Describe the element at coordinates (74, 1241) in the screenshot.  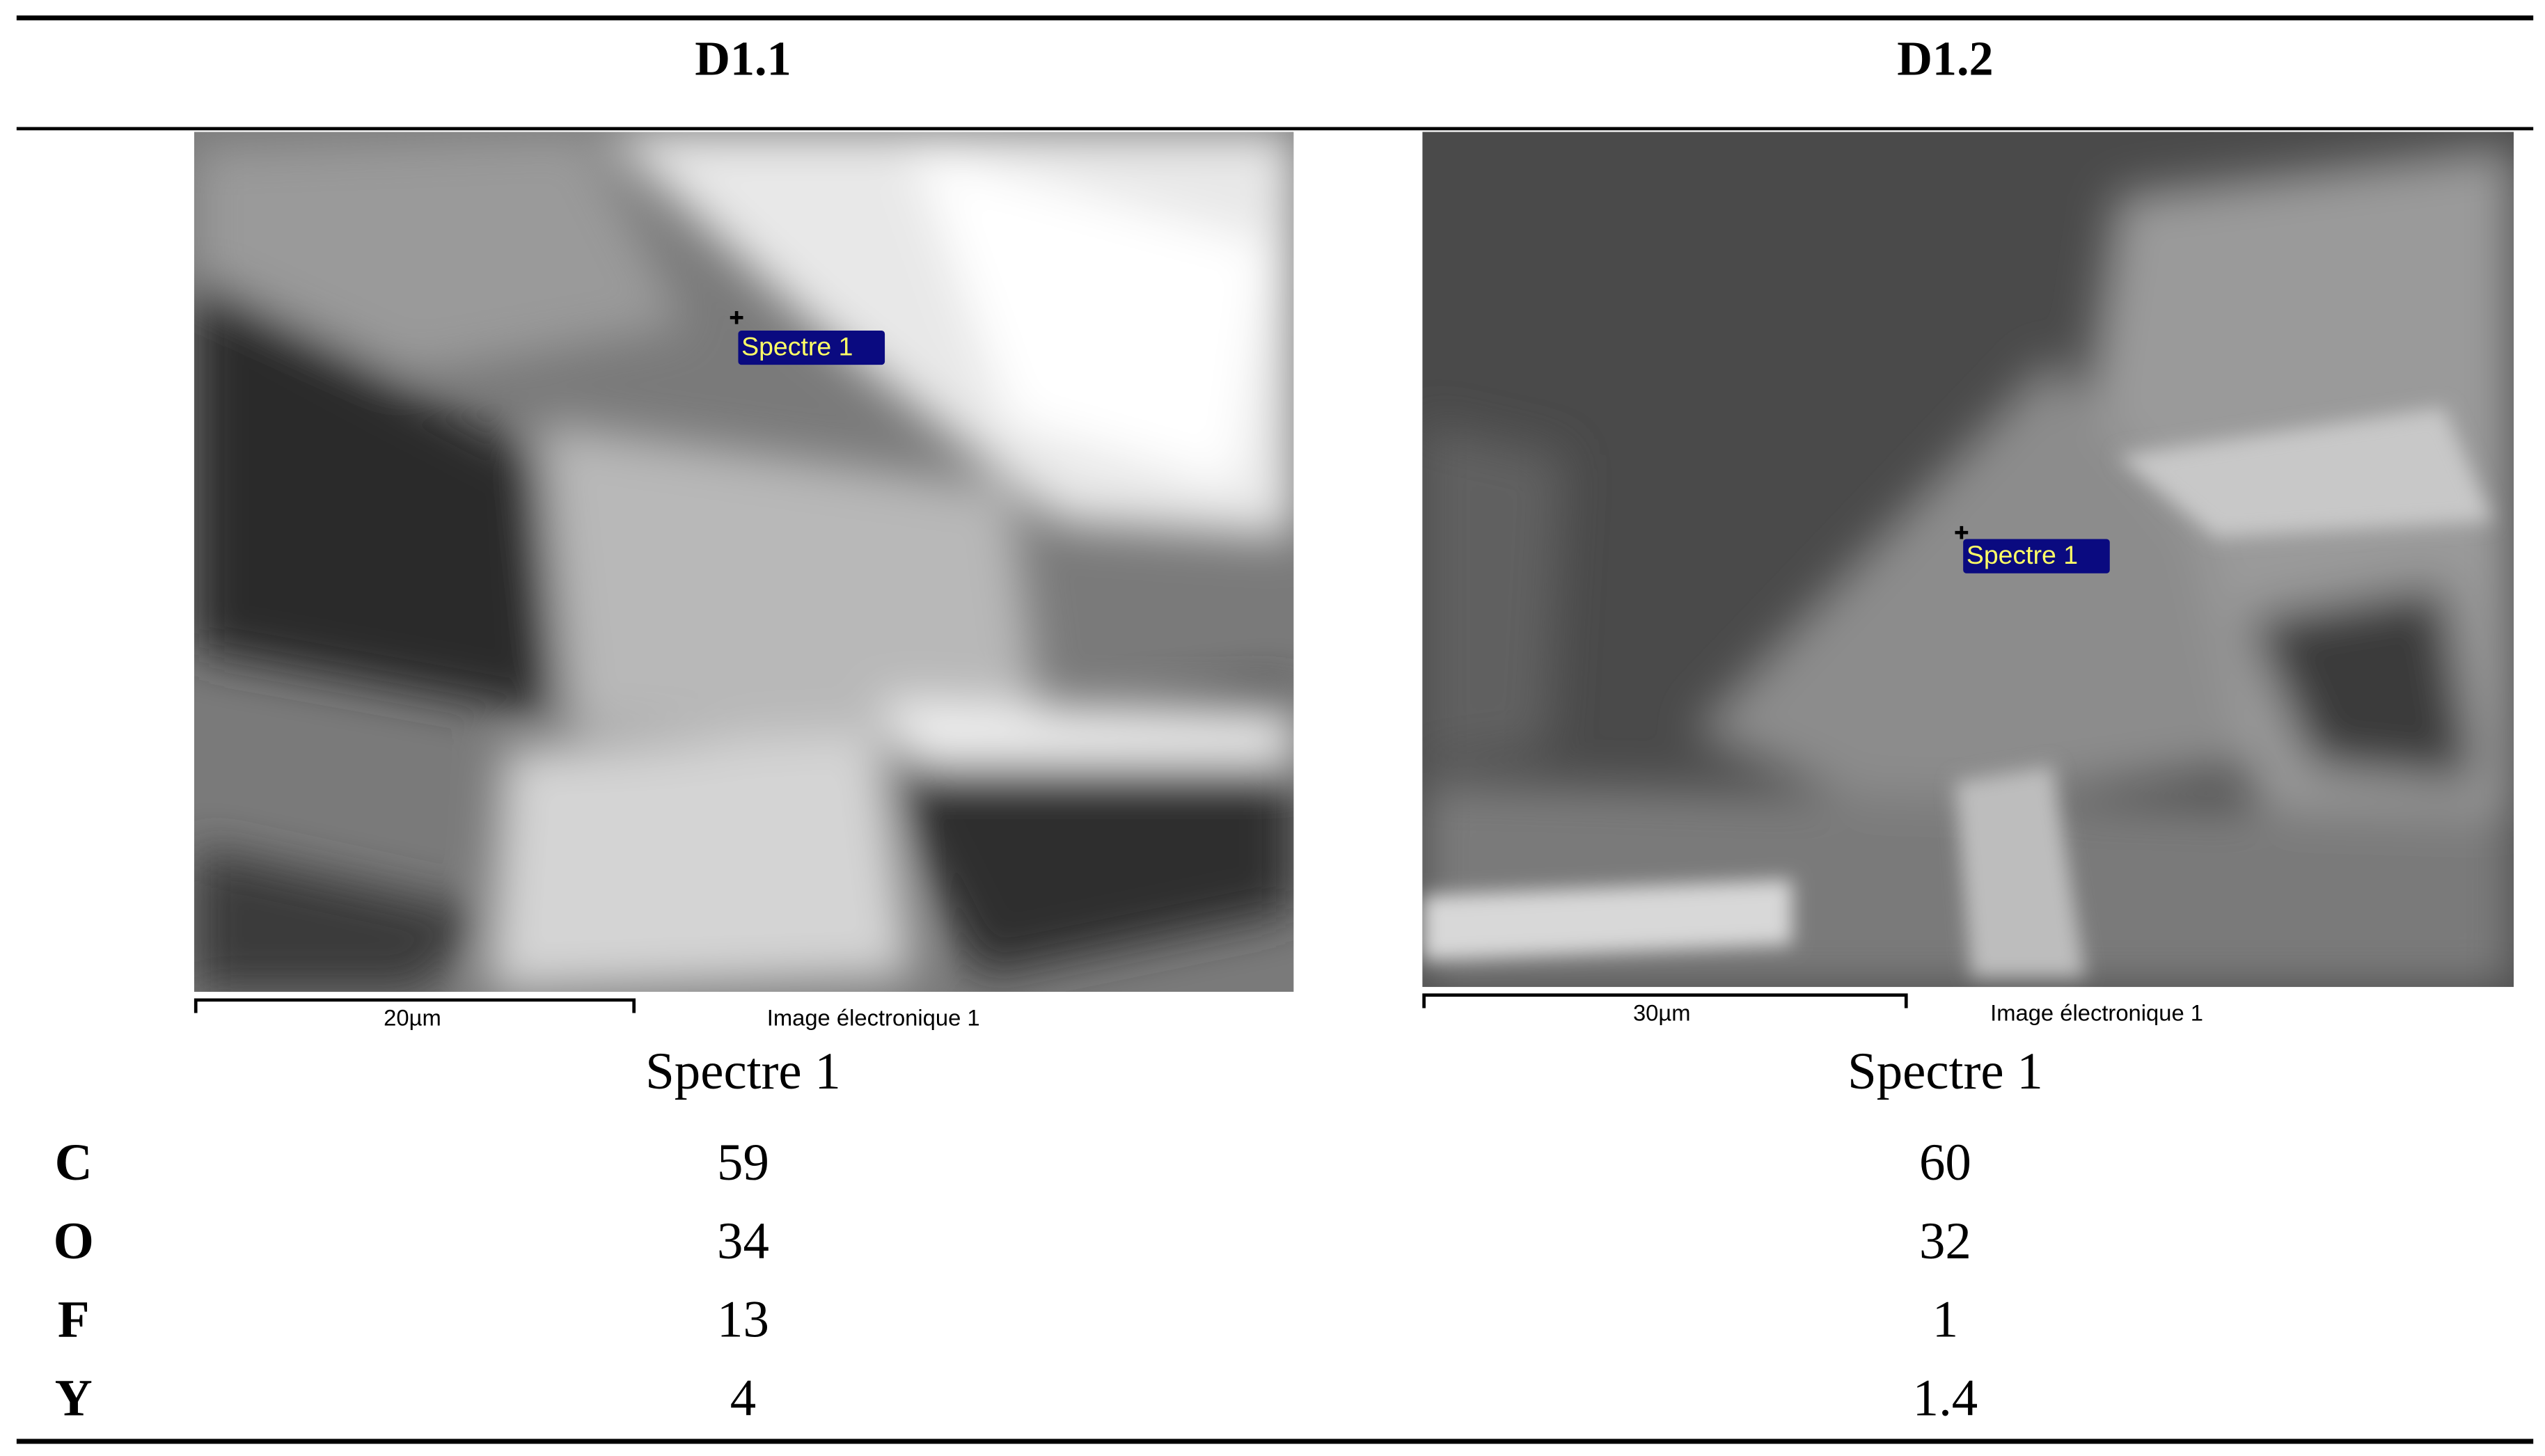
I see `element-label: O` at that location.